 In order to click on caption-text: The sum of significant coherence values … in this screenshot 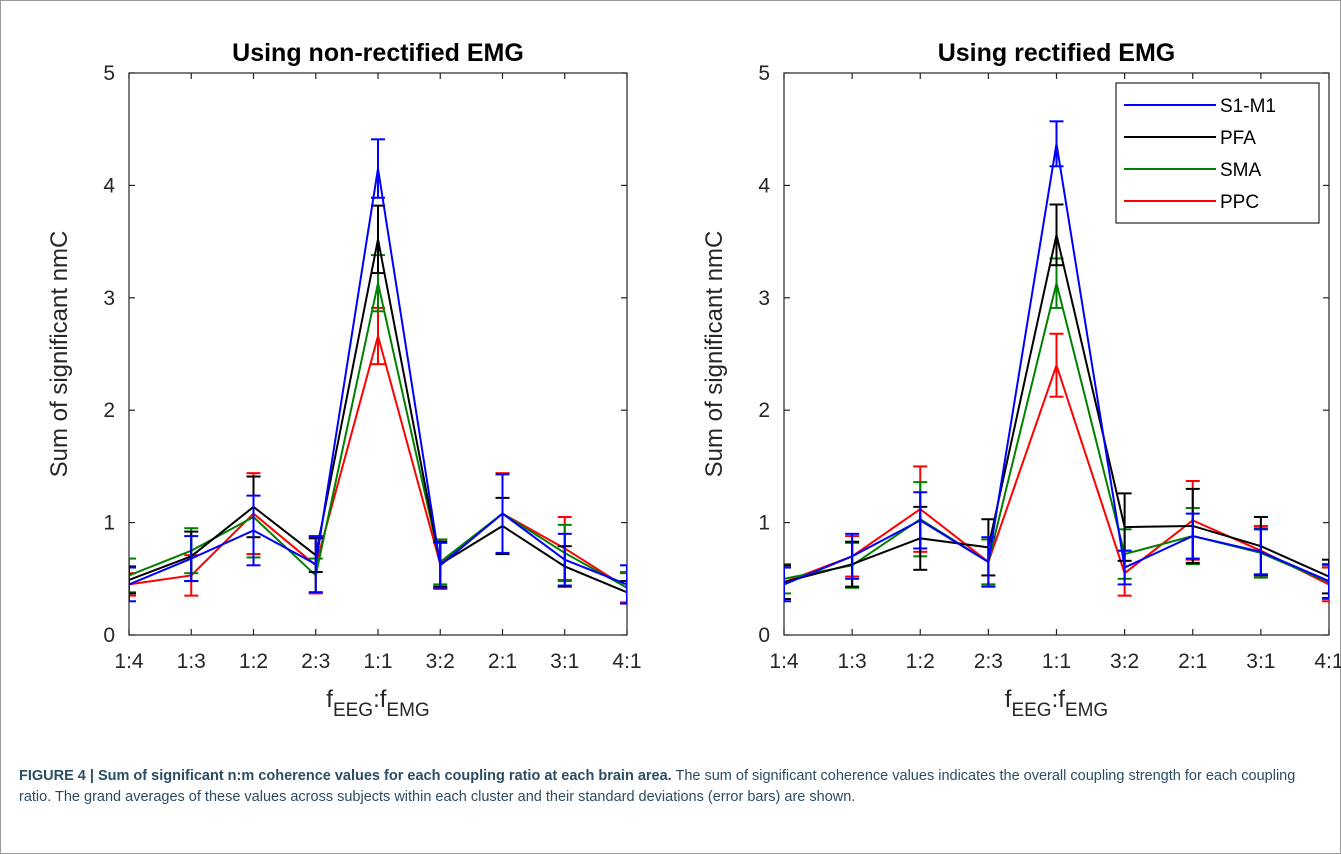, I will do `click(657, 786)`.